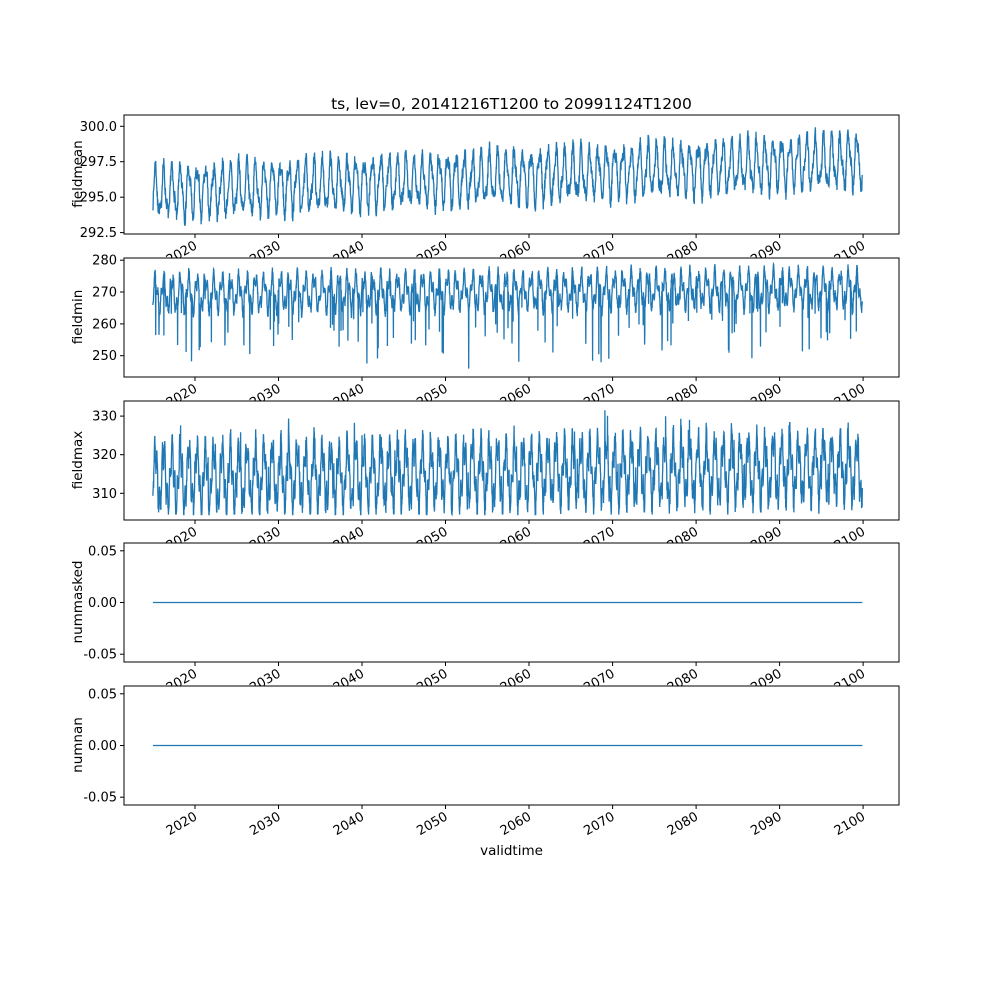 The height and width of the screenshot is (1000, 1000). I want to click on x-tick-label: 2040, so click(349, 824).